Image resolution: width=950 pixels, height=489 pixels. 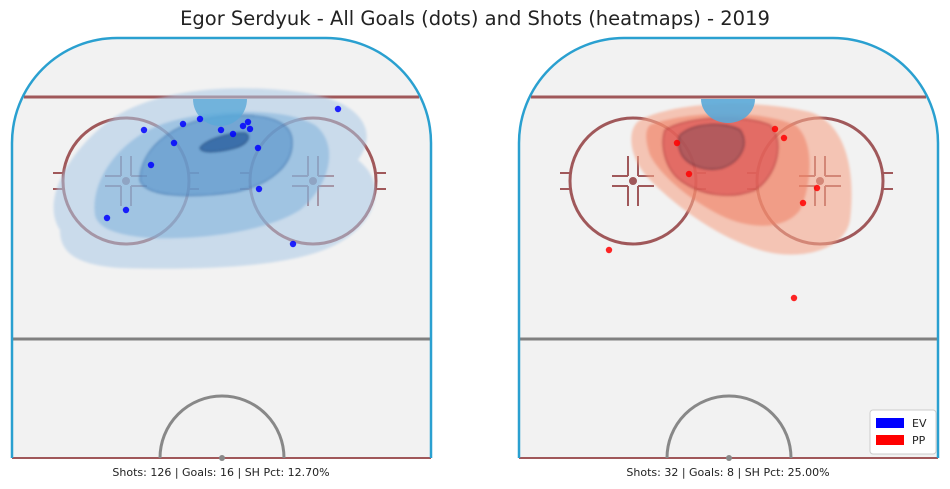 What do you see at coordinates (890, 423) in the screenshot?
I see `legend-swatch-ev` at bounding box center [890, 423].